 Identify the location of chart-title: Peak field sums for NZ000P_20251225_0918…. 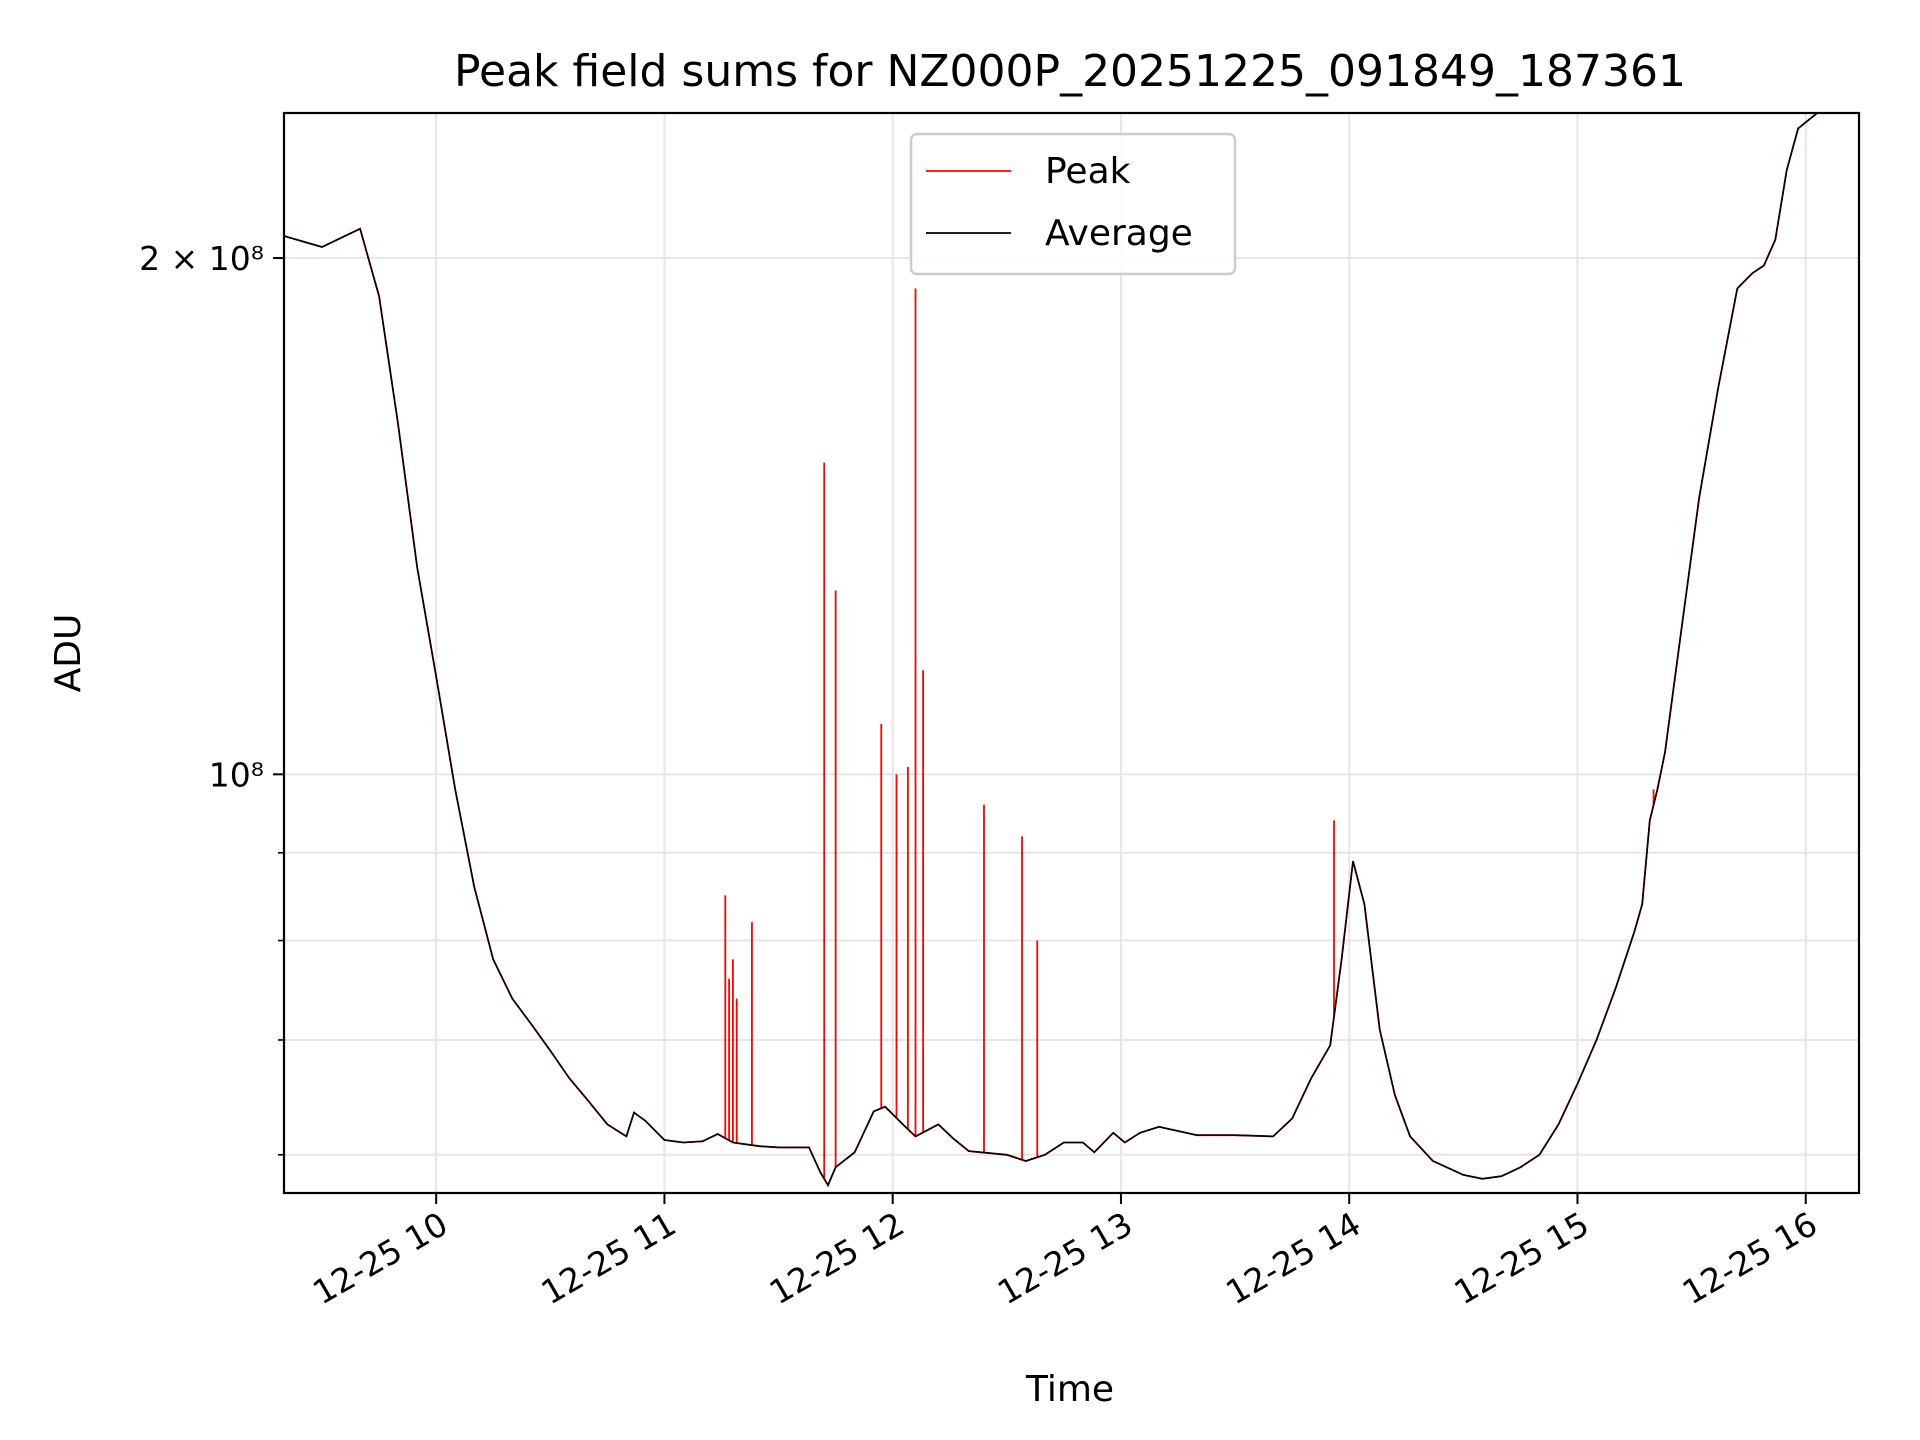
(1070, 71).